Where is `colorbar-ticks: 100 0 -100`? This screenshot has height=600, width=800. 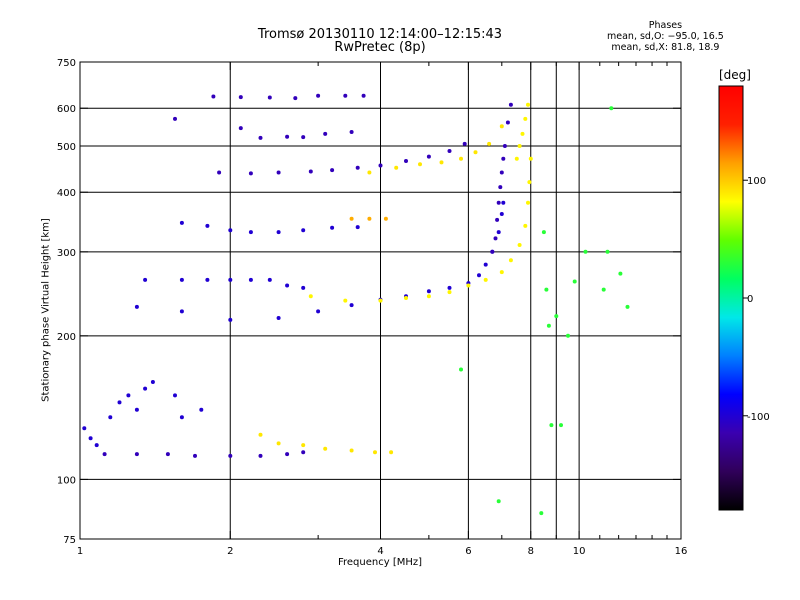
colorbar-ticks: 100 0 -100 is located at coordinates (756, 299).